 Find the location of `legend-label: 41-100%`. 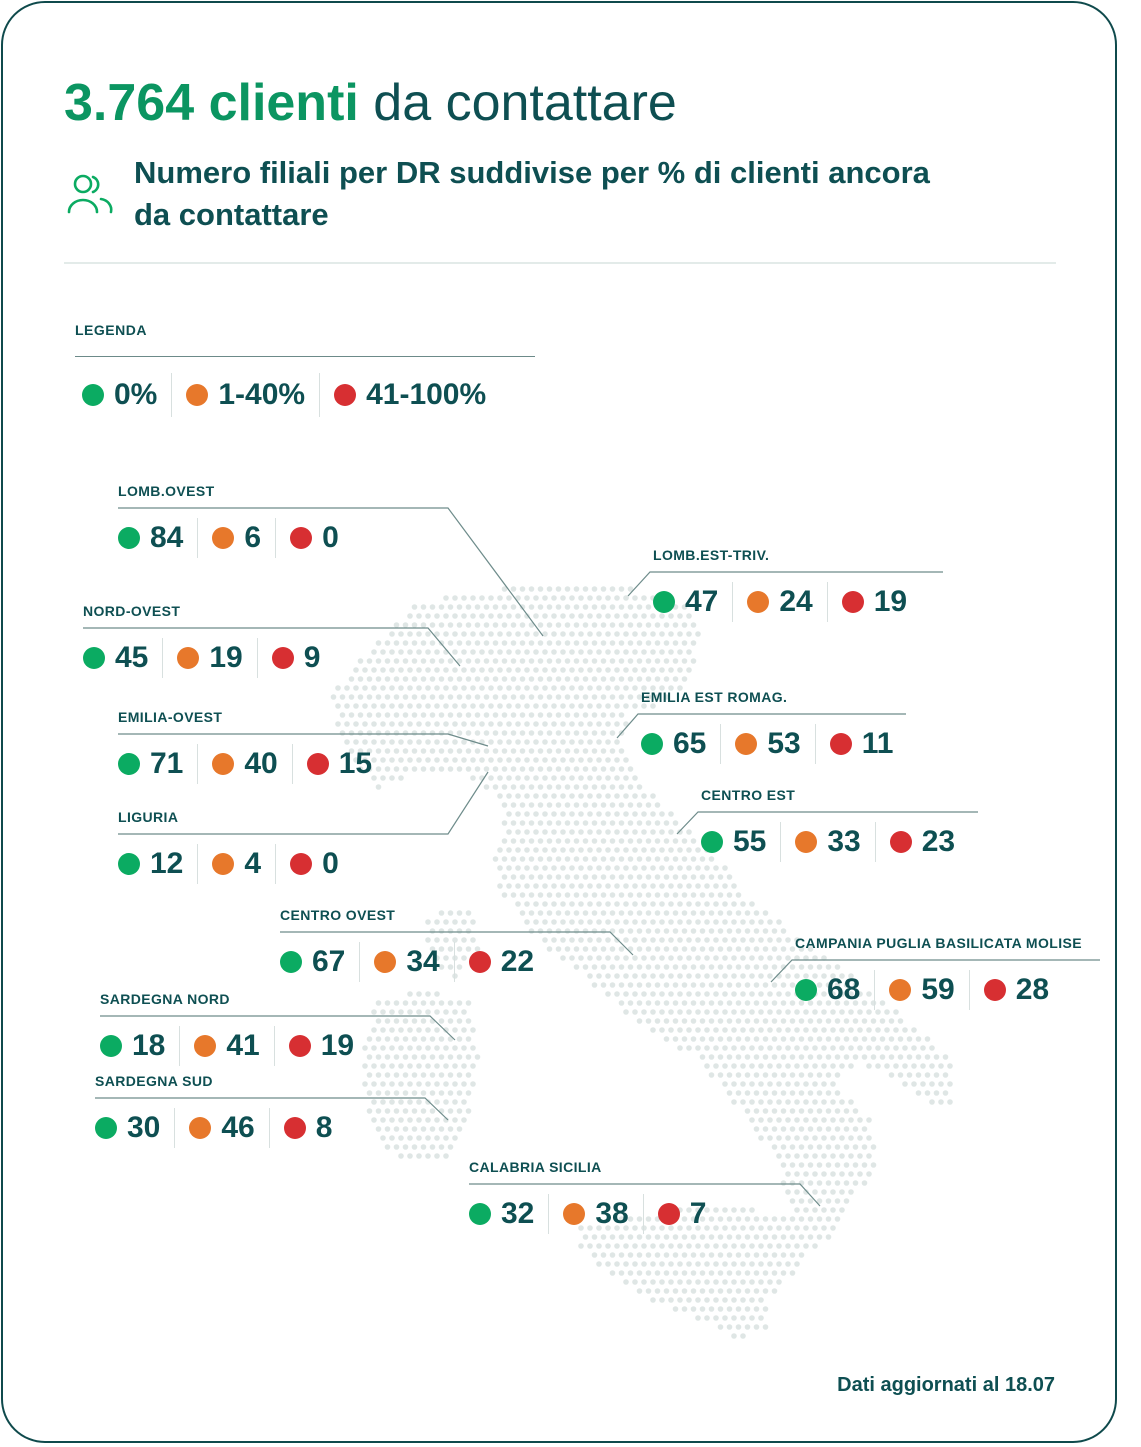

legend-label: 41-100% is located at coordinates (426, 394).